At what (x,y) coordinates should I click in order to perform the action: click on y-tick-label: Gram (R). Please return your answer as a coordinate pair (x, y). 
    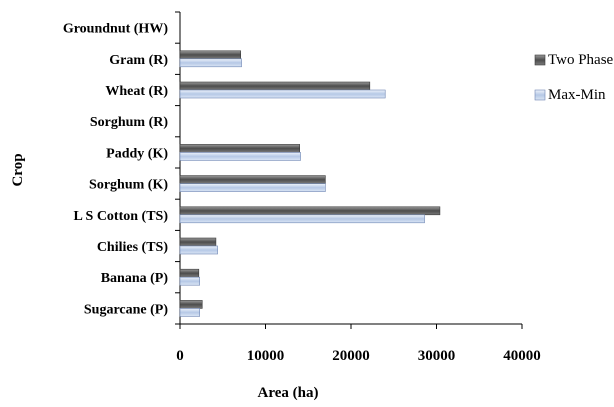
    Looking at the image, I should click on (138, 60).